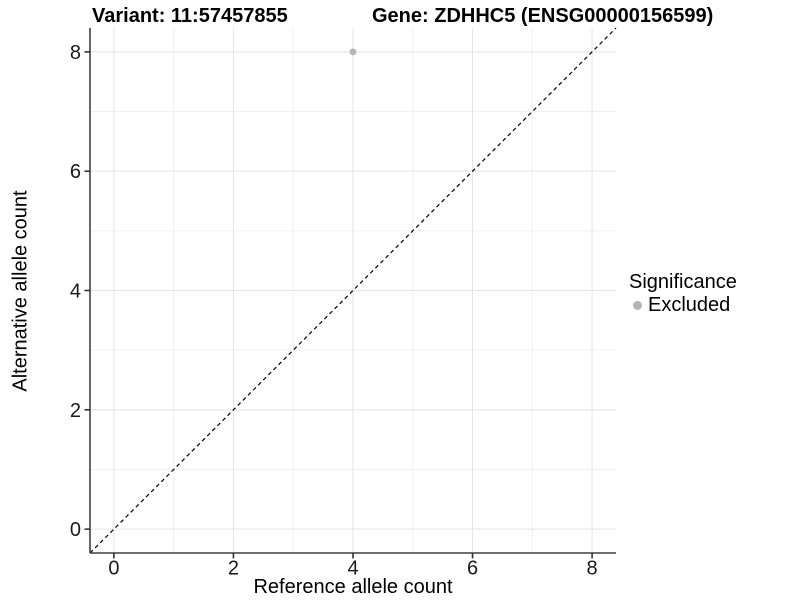 The height and width of the screenshot is (600, 800). What do you see at coordinates (233, 569) in the screenshot?
I see `x-tick-label: 2` at bounding box center [233, 569].